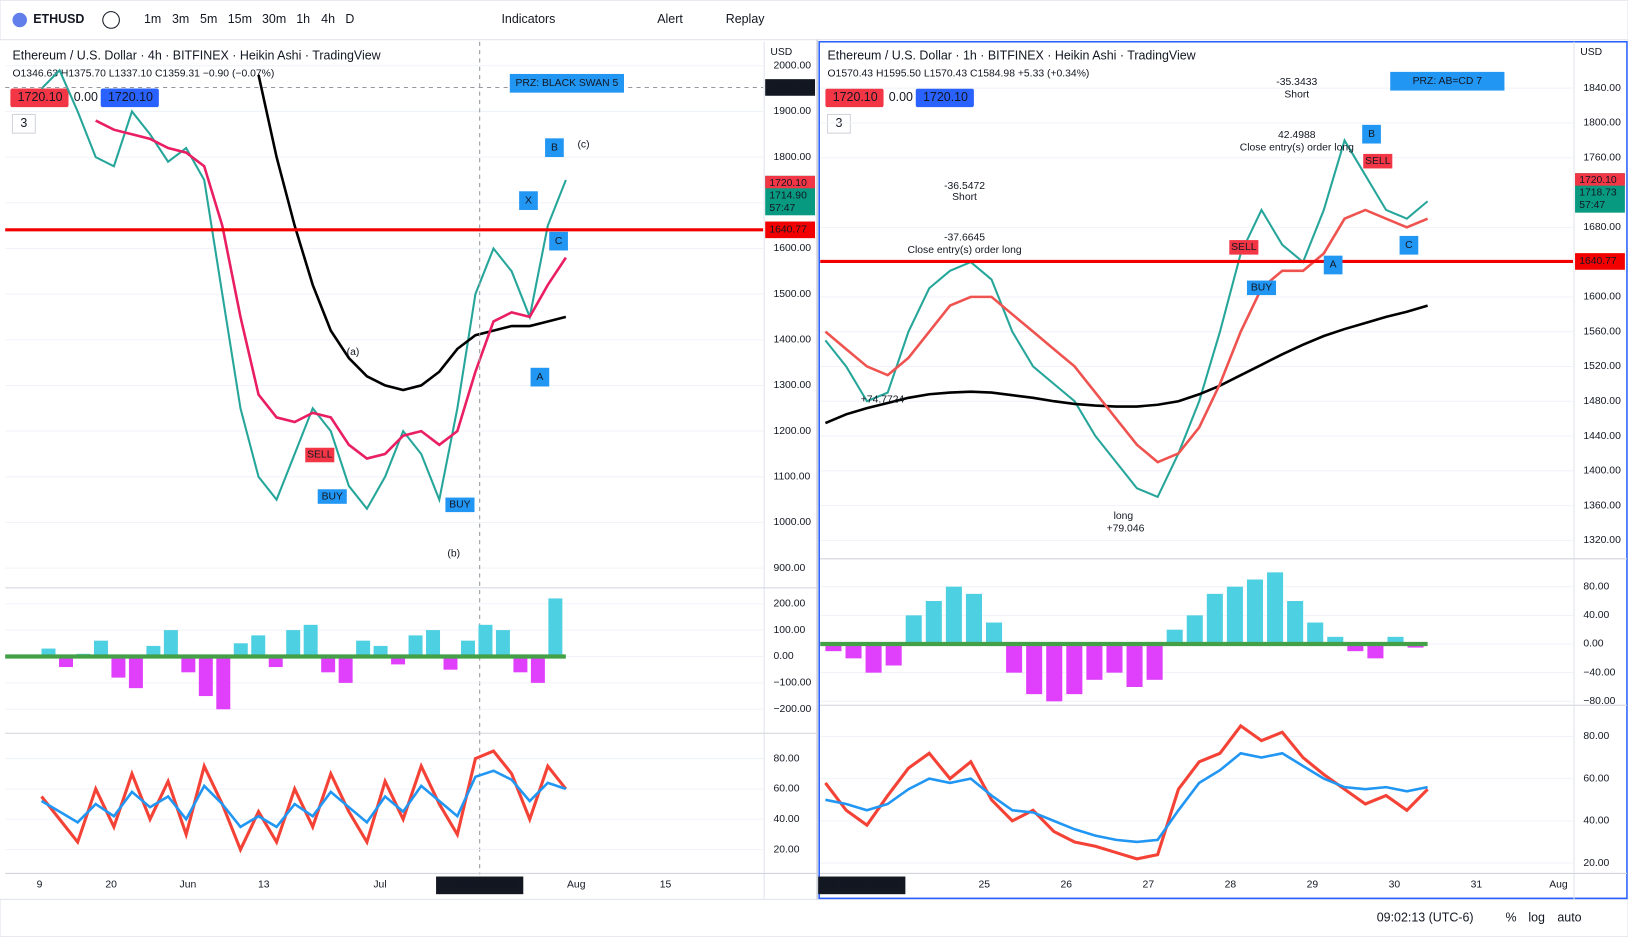 This screenshot has height=937, width=1628. I want to click on price-axis-label: 1300.00, so click(793, 385).